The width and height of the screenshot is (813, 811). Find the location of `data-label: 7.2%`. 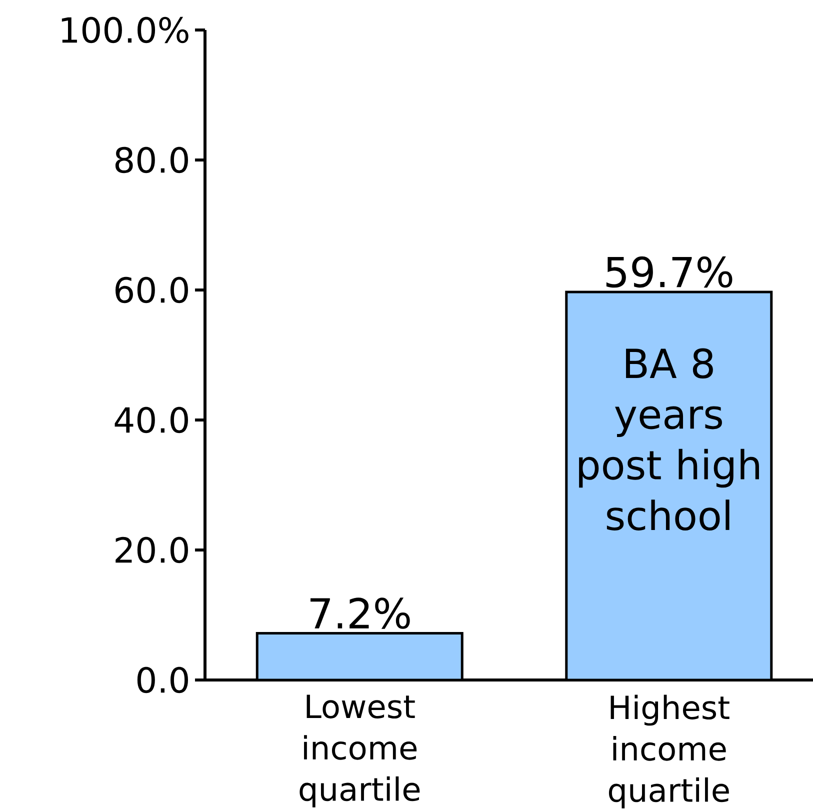

data-label: 7.2% is located at coordinates (360, 613).